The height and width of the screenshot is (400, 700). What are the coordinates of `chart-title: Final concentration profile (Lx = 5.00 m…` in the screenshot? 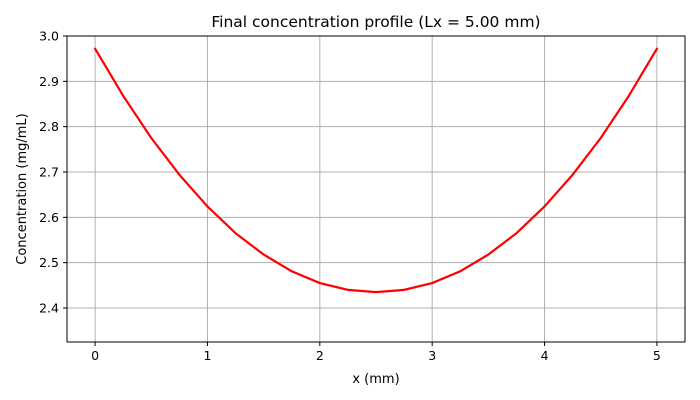 It's located at (375, 22).